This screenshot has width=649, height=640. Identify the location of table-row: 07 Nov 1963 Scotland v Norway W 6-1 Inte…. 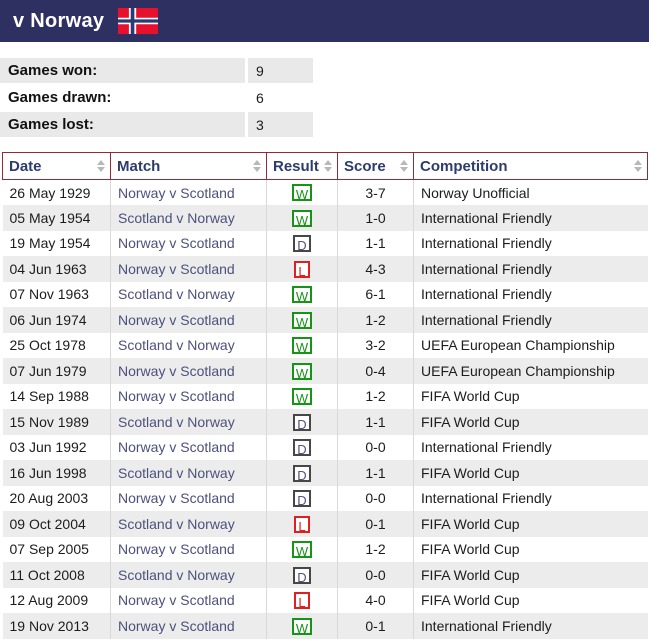
(325, 294).